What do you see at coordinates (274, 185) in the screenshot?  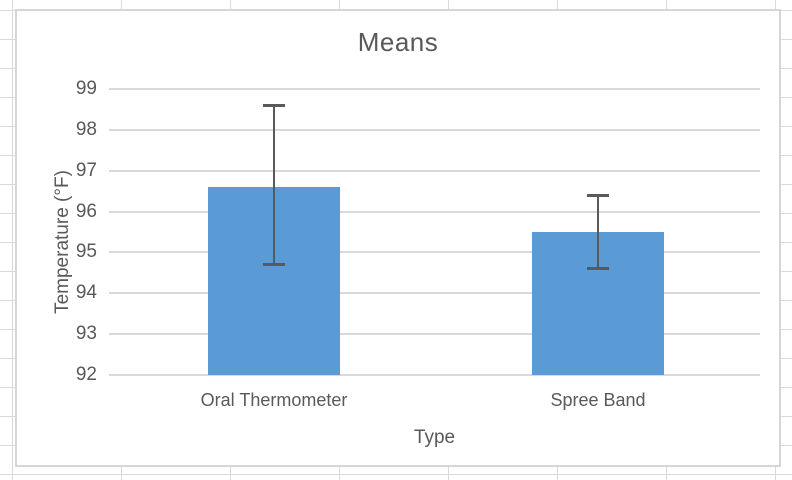 I see `error-bar-line-oral-thermometer` at bounding box center [274, 185].